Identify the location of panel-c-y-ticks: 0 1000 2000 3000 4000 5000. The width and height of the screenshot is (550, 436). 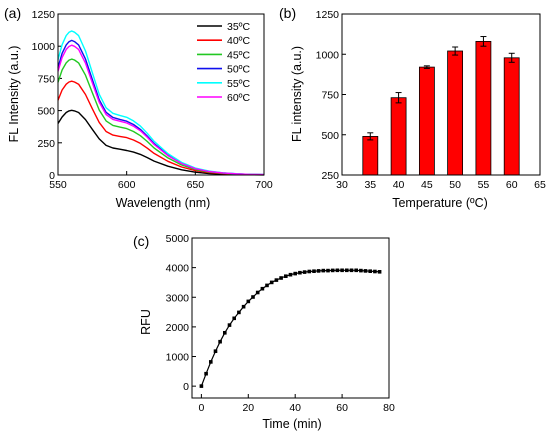
(181, 313).